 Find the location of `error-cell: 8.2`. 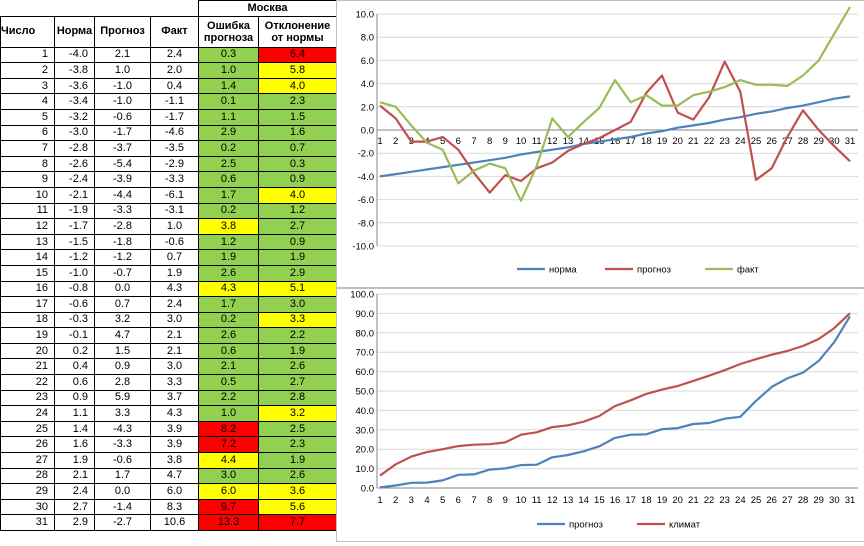

error-cell: 8.2 is located at coordinates (228, 429).